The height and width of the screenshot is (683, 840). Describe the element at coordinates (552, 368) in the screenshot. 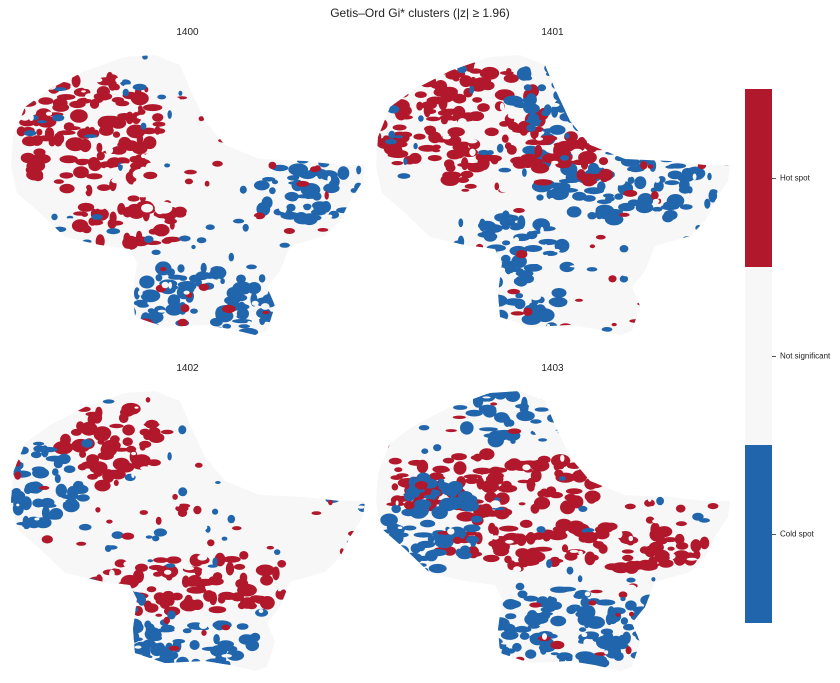

I see `panel-title: 1403` at that location.